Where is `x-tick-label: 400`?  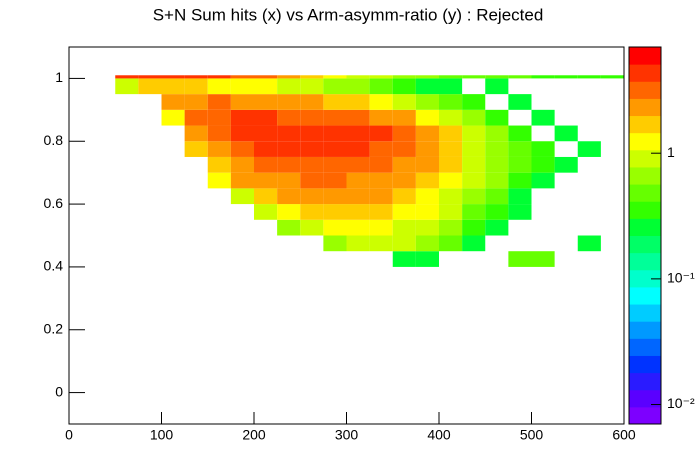 x-tick-label: 400 is located at coordinates (439, 435).